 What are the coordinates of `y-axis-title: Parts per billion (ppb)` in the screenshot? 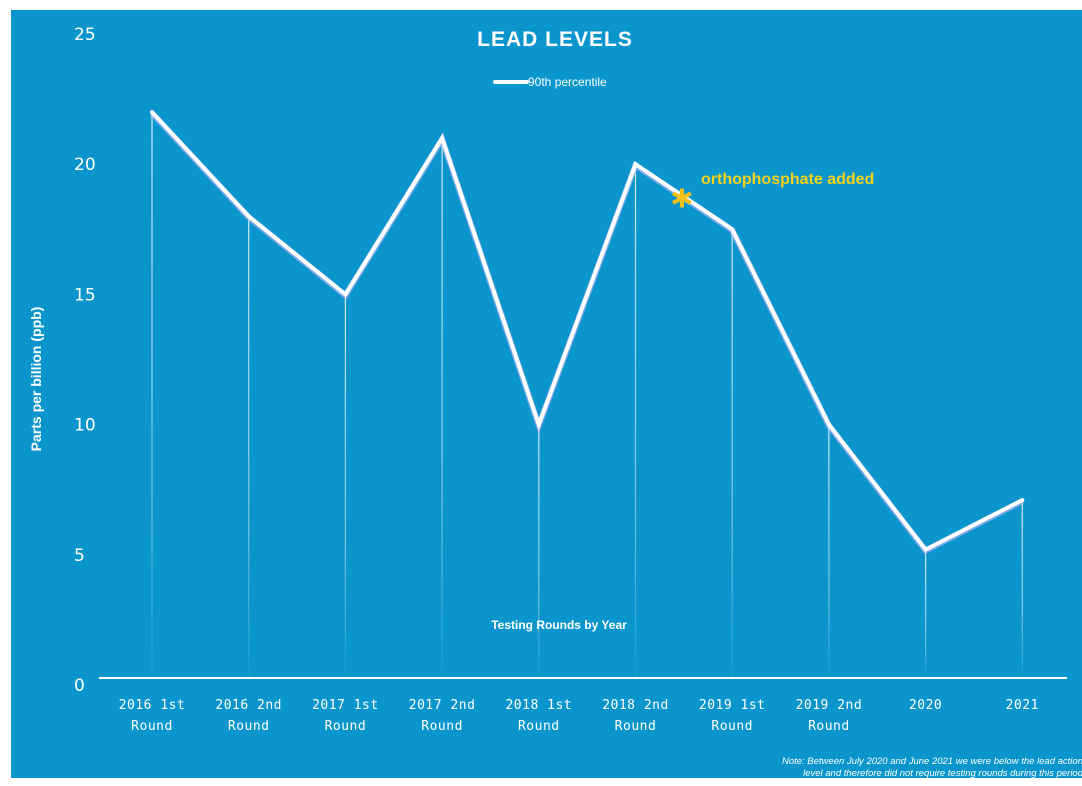 It's located at (36, 379).